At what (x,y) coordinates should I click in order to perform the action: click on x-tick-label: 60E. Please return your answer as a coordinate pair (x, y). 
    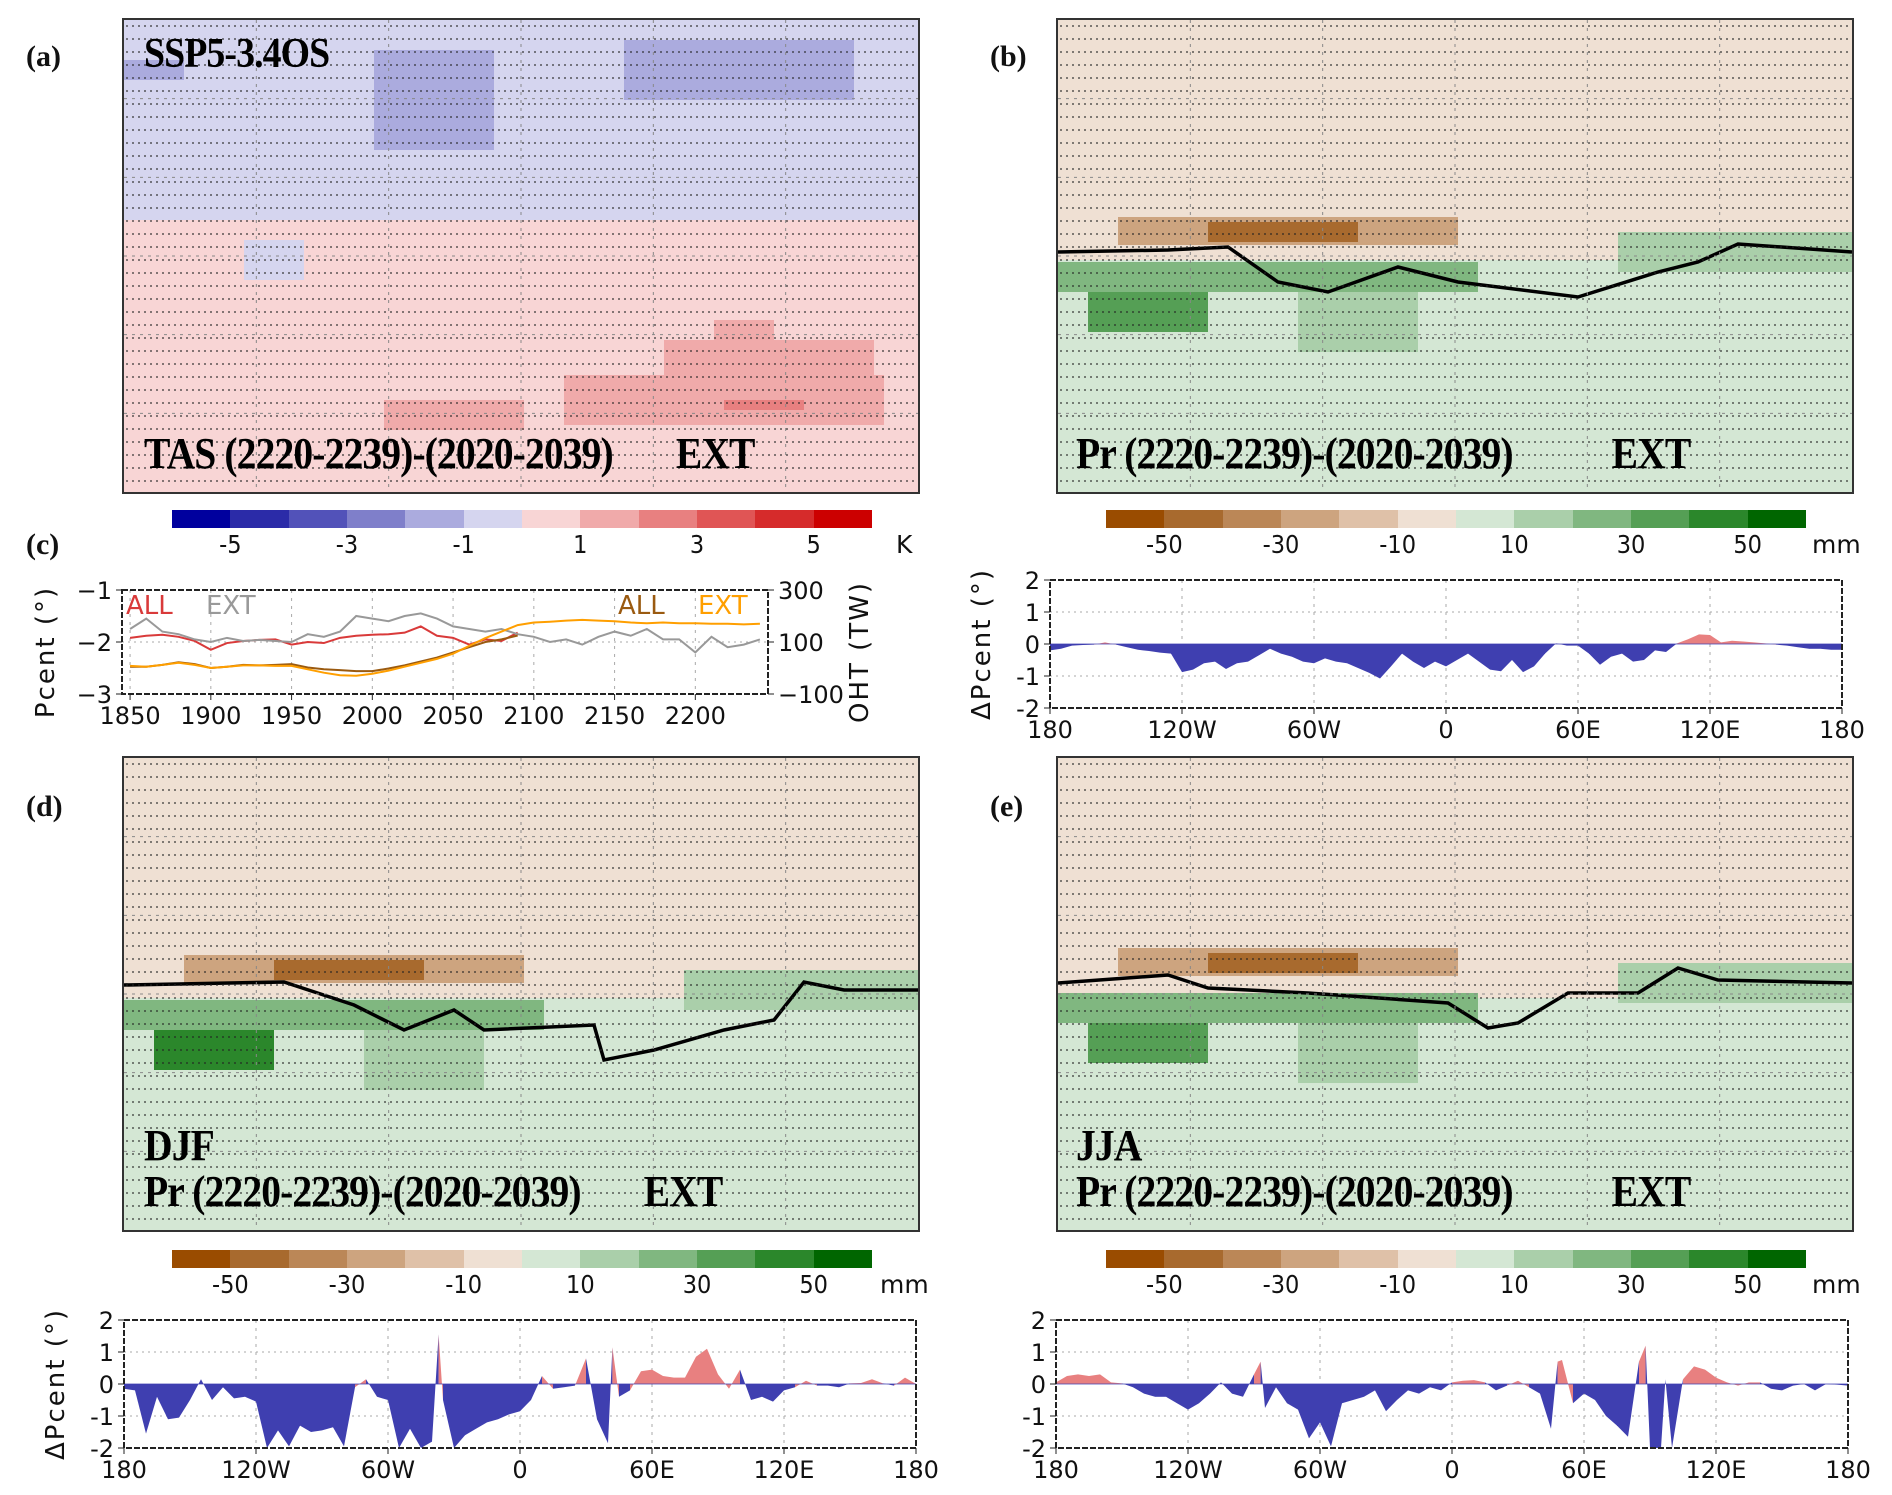
    Looking at the image, I should click on (1584, 1470).